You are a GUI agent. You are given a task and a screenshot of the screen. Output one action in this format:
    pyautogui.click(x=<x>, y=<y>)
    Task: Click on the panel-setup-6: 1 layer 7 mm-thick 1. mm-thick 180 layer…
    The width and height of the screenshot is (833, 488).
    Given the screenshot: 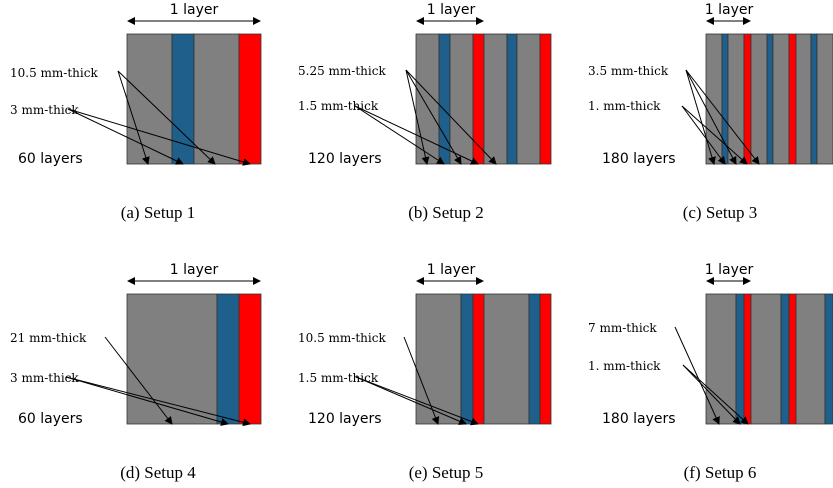 What is the action you would take?
    pyautogui.click(x=710, y=372)
    